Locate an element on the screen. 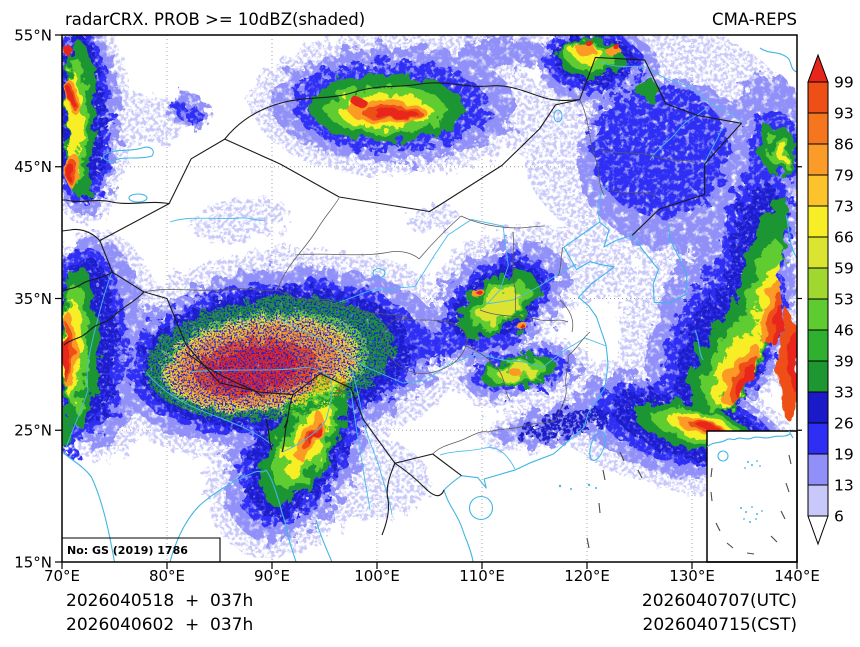  y-tick-label: 45°N is located at coordinates (33, 167).